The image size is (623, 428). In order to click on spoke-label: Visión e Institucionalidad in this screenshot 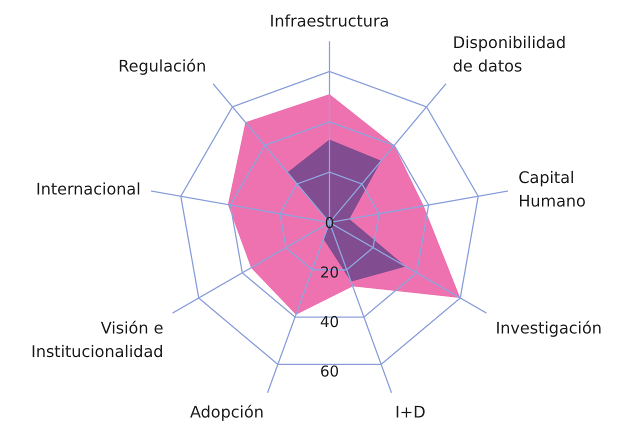, I will do `click(97, 340)`.